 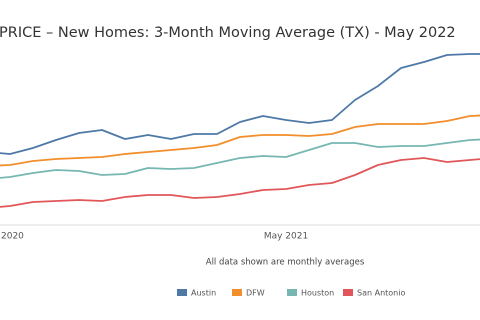 I want to click on note: All data shown are monthly averages, so click(x=285, y=263).